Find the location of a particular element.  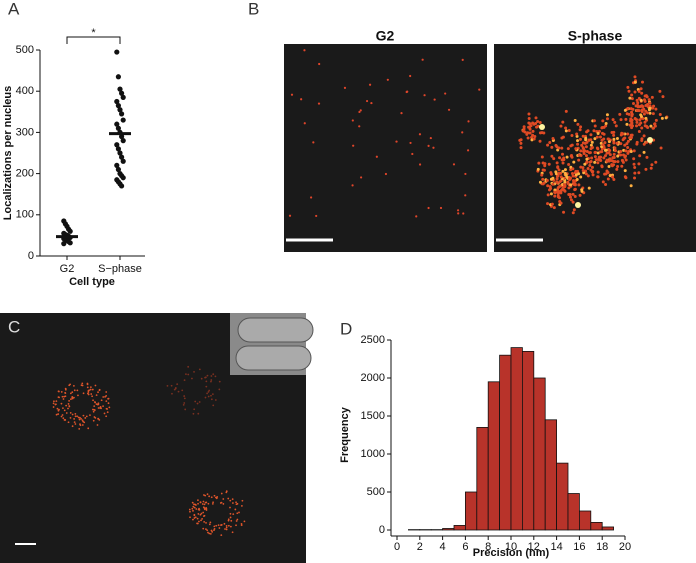

x-tick-label: 12 is located at coordinates (534, 547).